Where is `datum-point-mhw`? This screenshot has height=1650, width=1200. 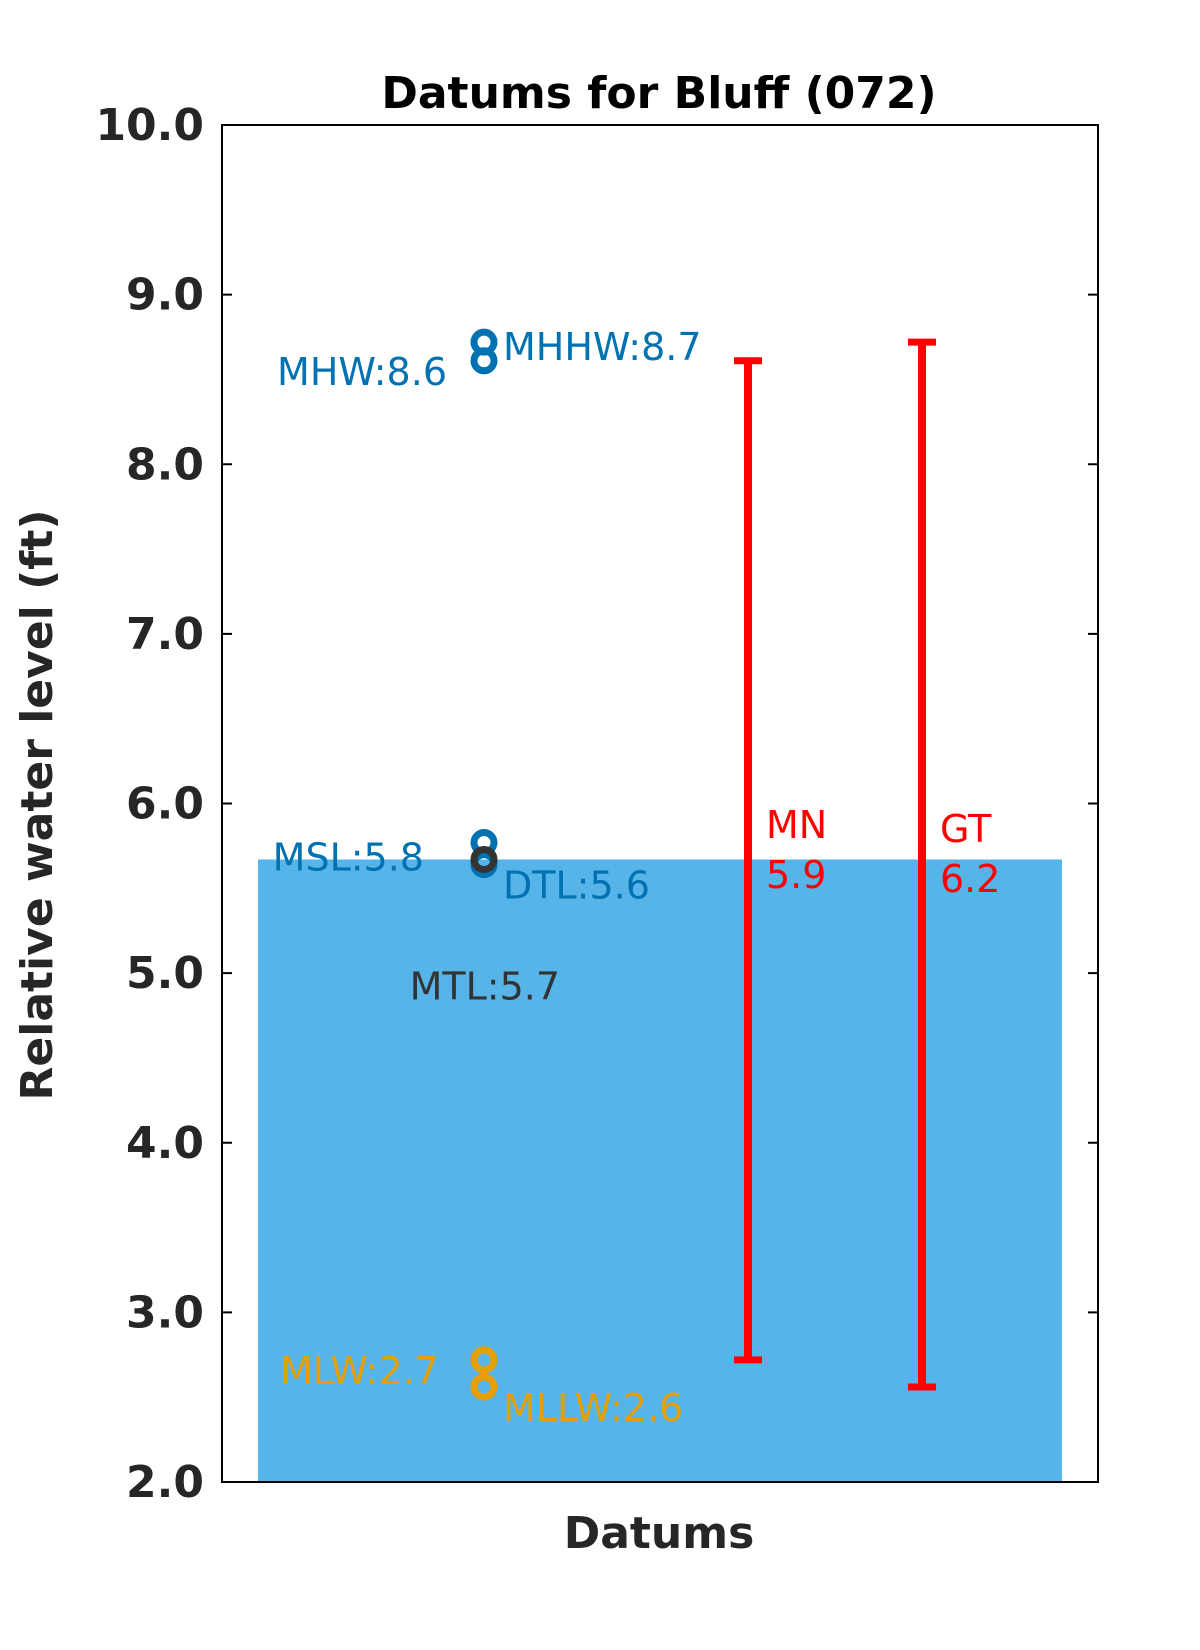 datum-point-mhw is located at coordinates (484, 361).